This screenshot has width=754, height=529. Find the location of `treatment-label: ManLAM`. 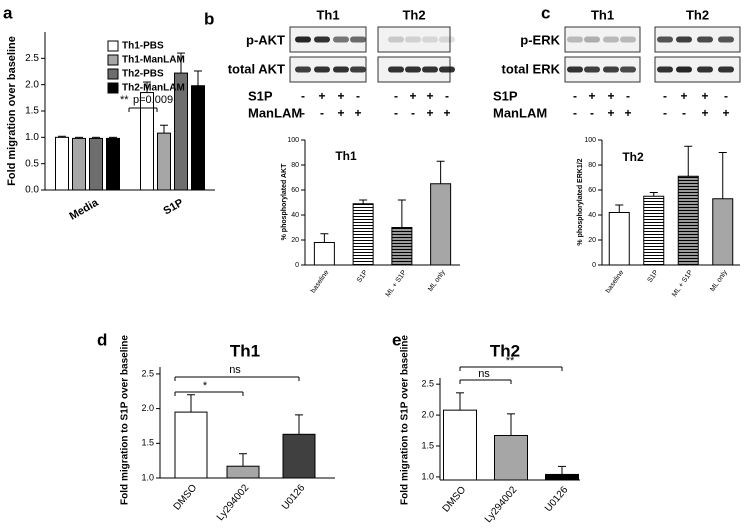

treatment-label: ManLAM is located at coordinates (275, 112).